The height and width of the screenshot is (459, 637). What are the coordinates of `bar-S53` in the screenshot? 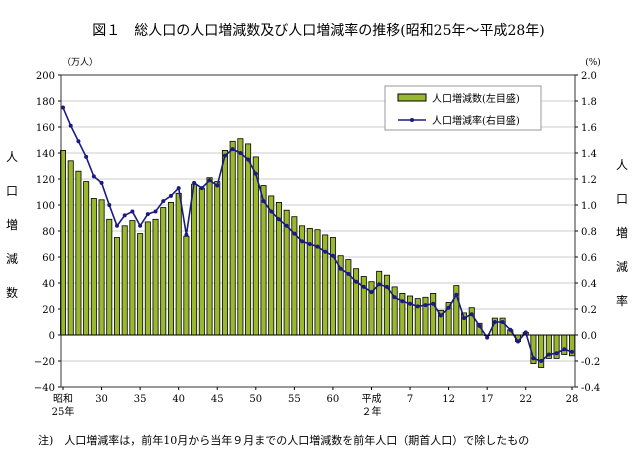 It's located at (278, 268).